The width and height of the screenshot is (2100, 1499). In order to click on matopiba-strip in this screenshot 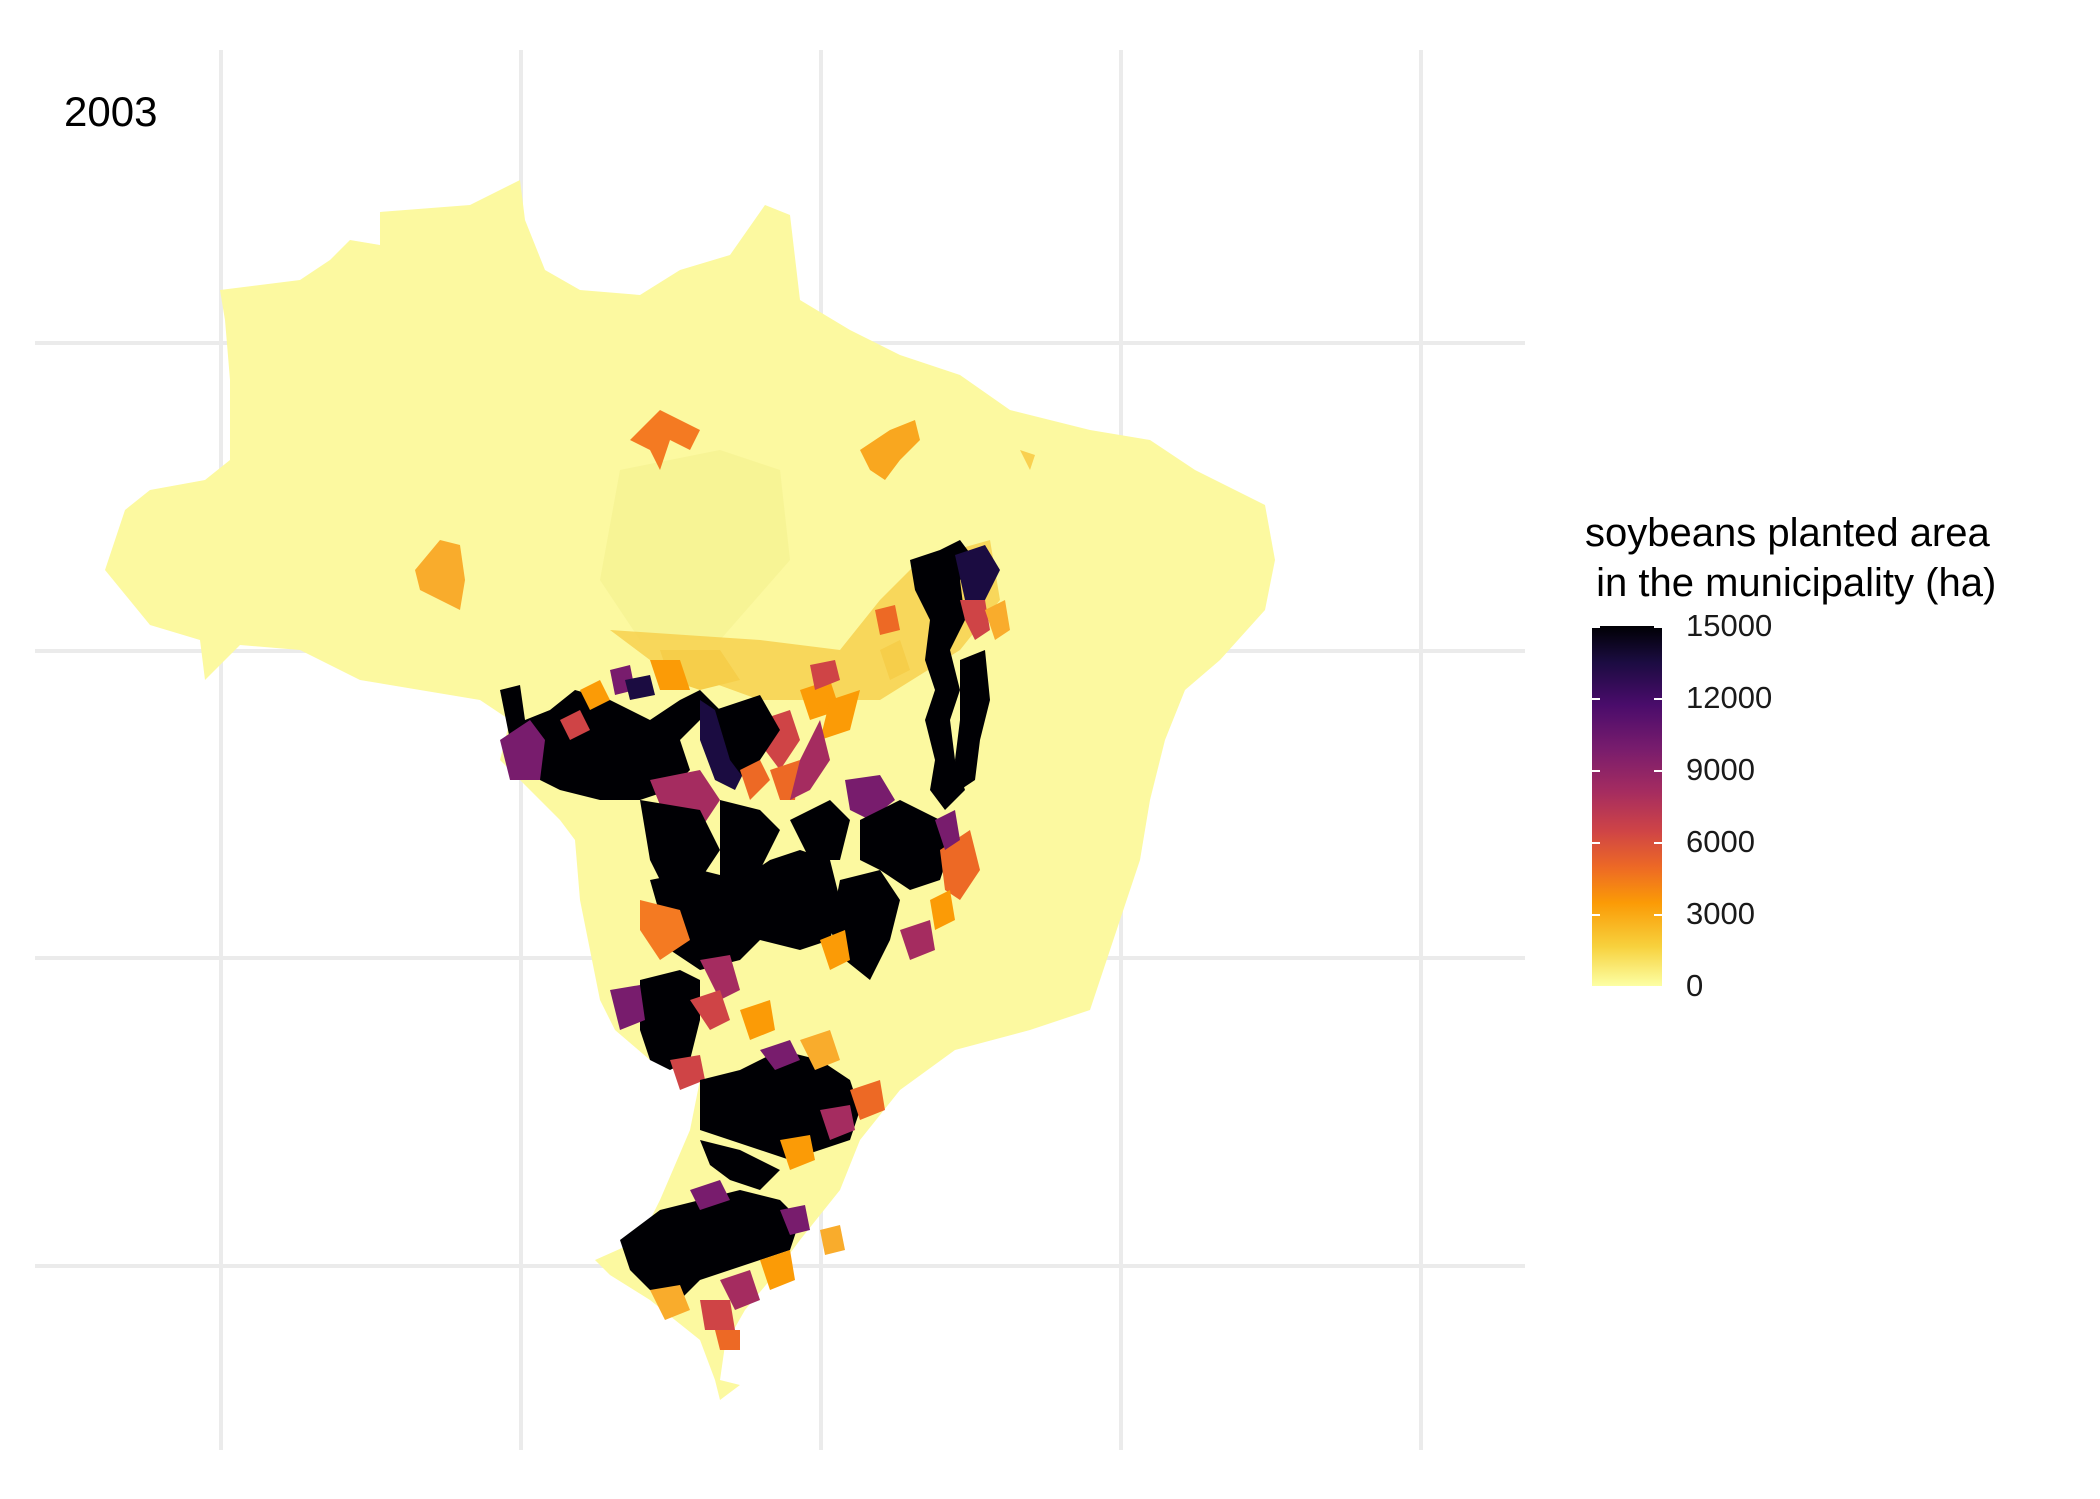, I will do `click(942, 675)`.